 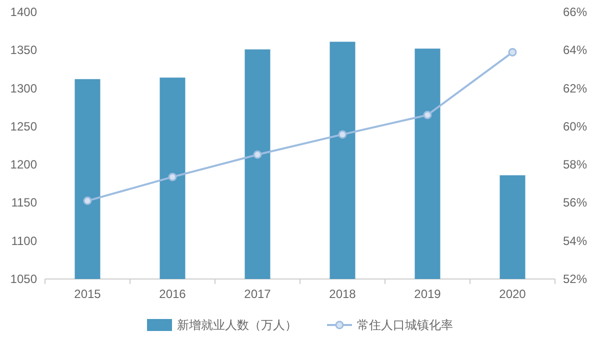 What do you see at coordinates (24, 241) in the screenshot?
I see `ytick: 1100` at bounding box center [24, 241].